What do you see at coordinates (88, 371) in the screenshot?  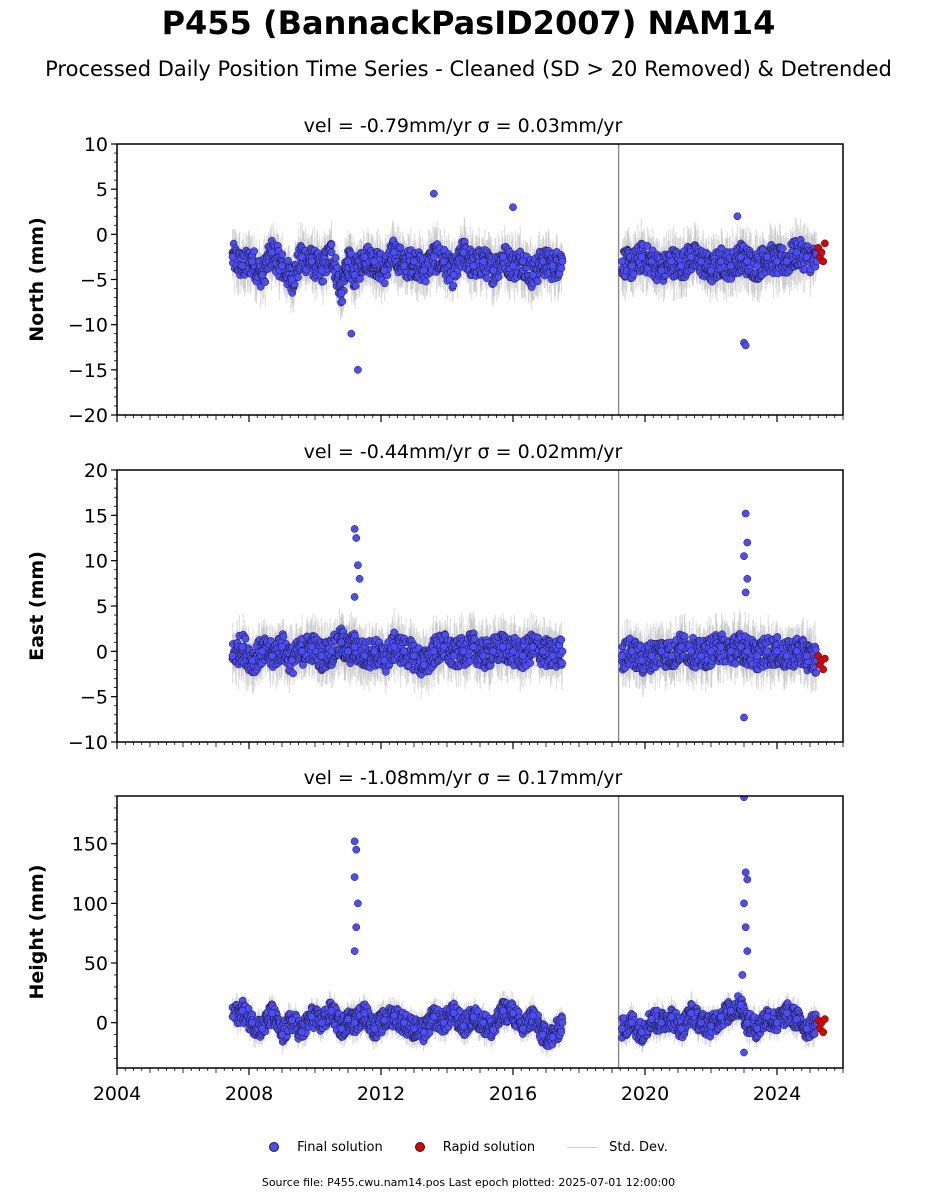 I see `y-tick-label: −15` at bounding box center [88, 371].